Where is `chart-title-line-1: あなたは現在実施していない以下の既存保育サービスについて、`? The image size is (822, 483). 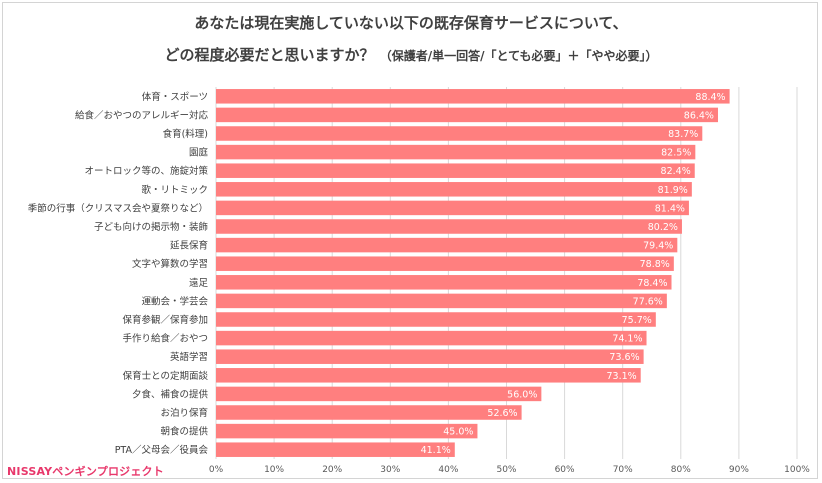
chart-title-line-1: あなたは現在実施していない以下の既存保育サービスについて、 is located at coordinates (411, 23).